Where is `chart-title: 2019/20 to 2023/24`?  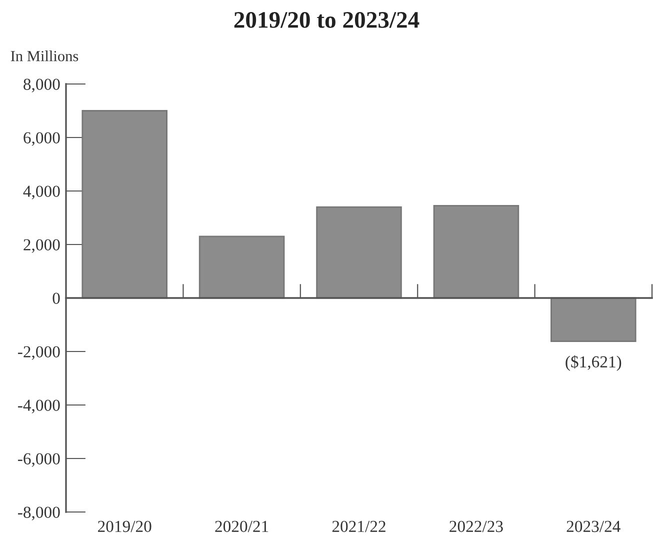
chart-title: 2019/20 to 2023/24 is located at coordinates (327, 20).